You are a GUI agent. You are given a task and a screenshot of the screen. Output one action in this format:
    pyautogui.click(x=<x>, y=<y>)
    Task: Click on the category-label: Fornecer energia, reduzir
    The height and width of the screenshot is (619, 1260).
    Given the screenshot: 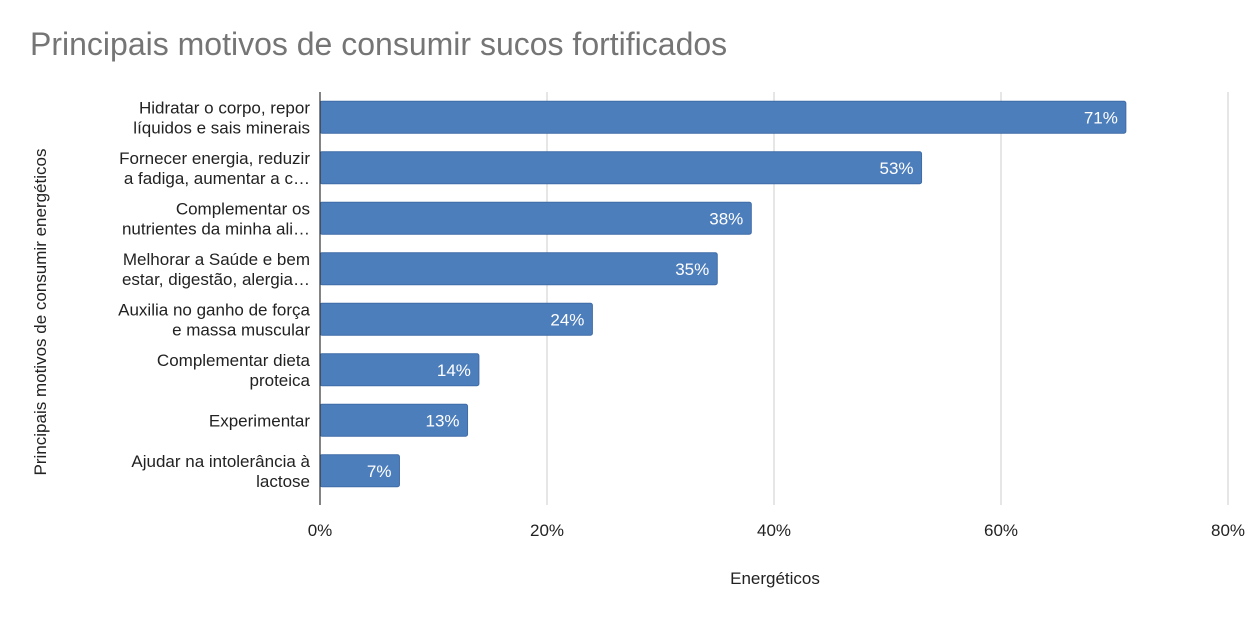 What is the action you would take?
    pyautogui.click(x=214, y=158)
    